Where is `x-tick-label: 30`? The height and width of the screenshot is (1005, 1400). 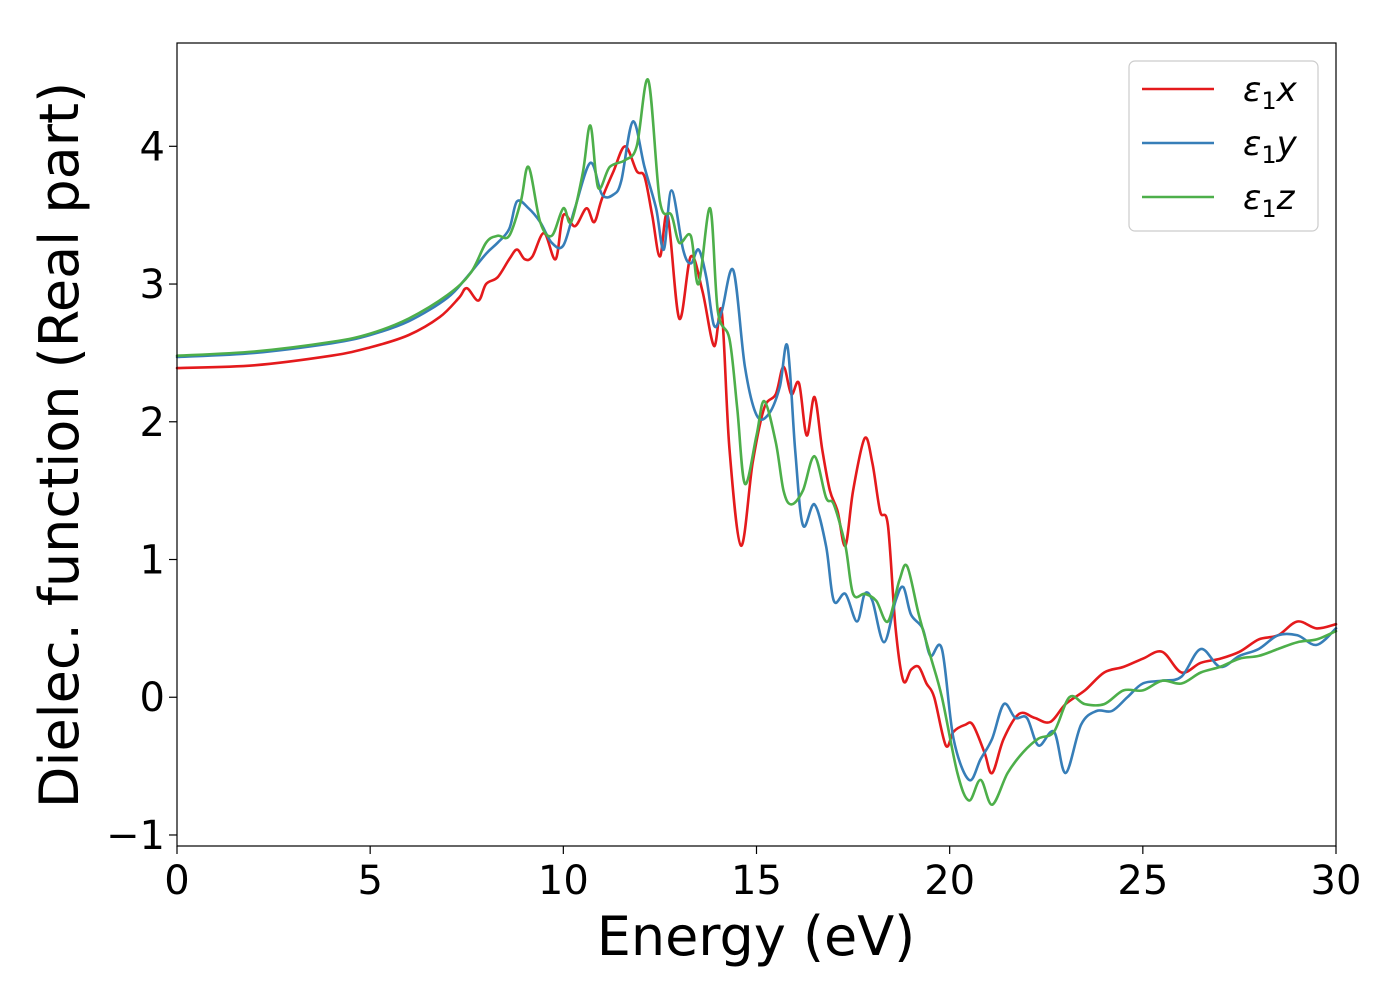
x-tick-label: 30 is located at coordinates (1336, 881).